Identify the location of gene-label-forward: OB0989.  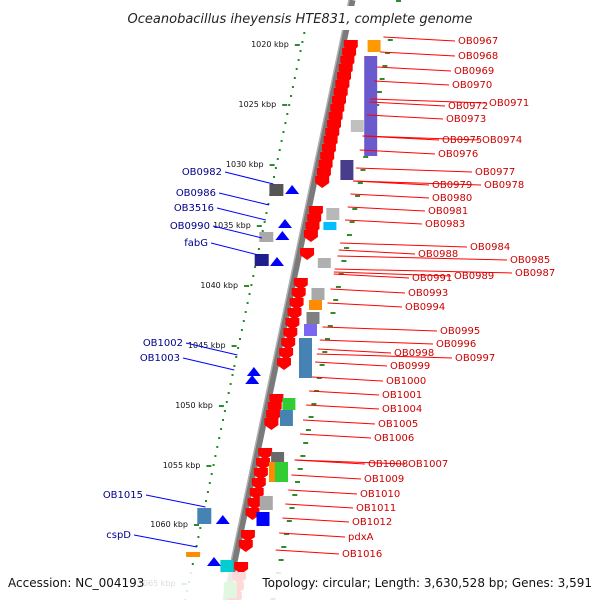
(474, 276).